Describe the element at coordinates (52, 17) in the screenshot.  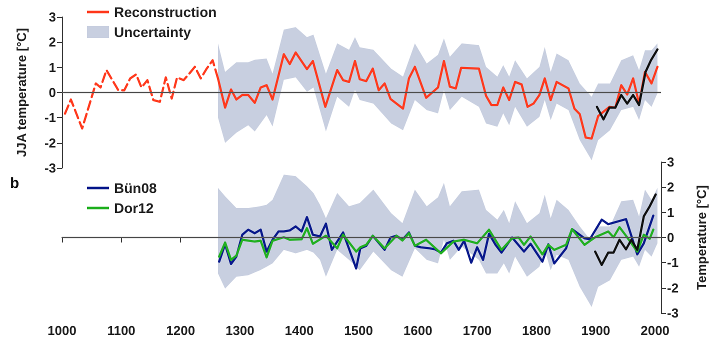
I see `y-tick-label: 3` at that location.